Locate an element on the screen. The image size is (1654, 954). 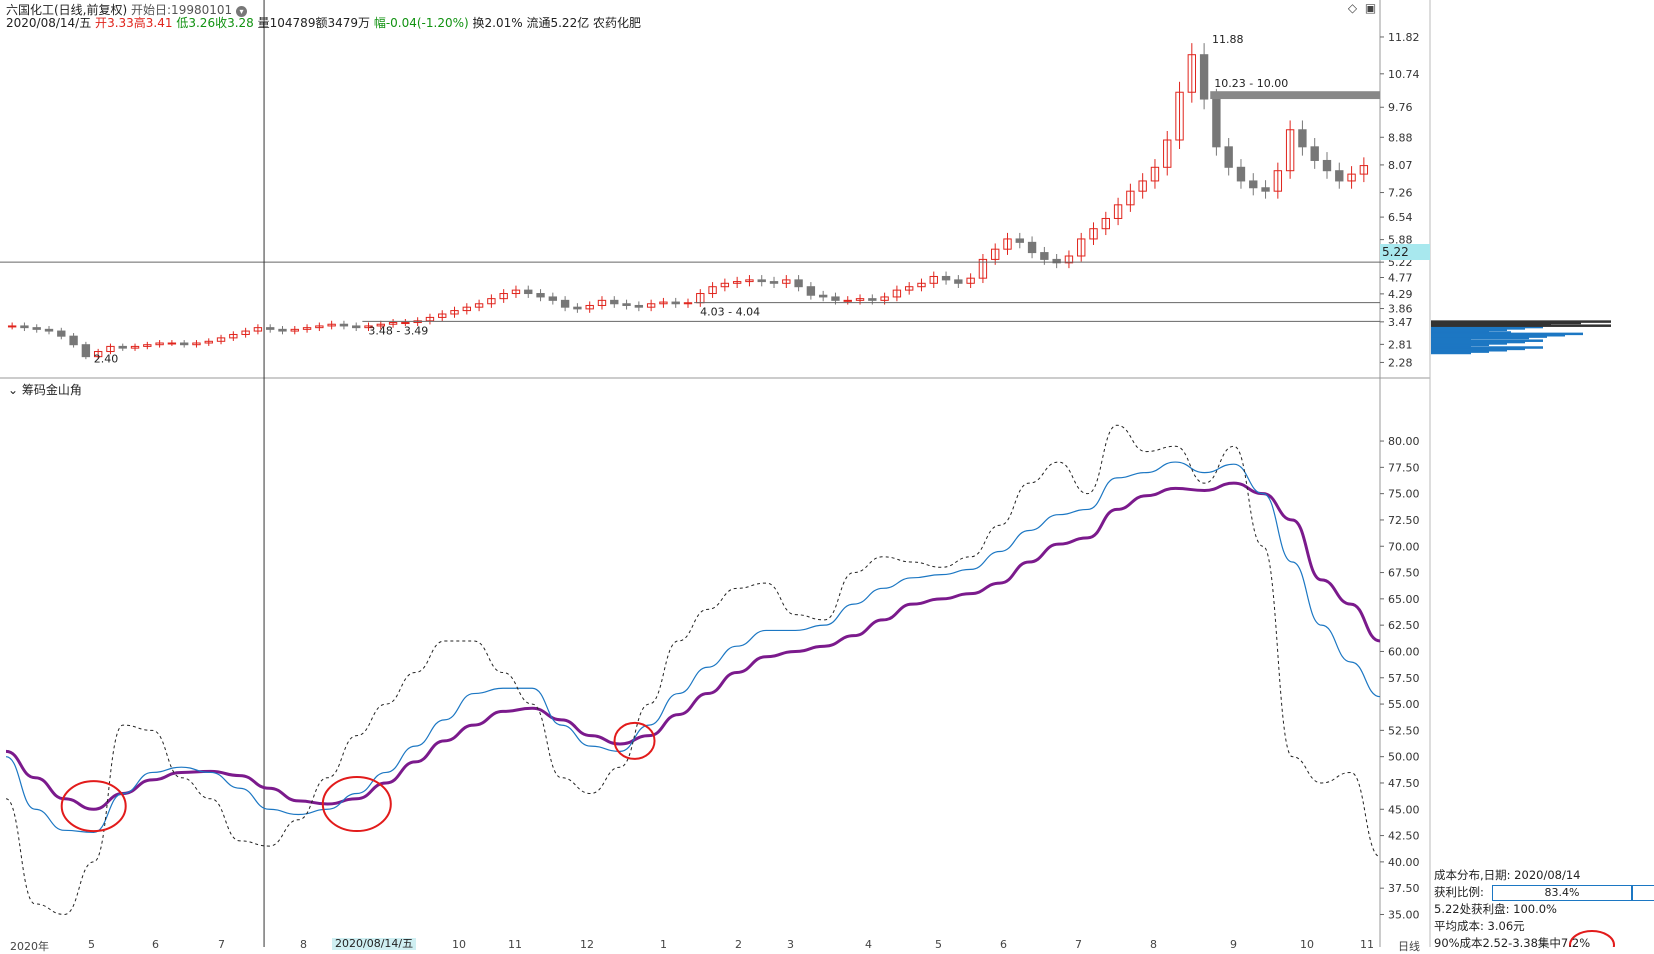
x-axis-label: 2 is located at coordinates (738, 944).